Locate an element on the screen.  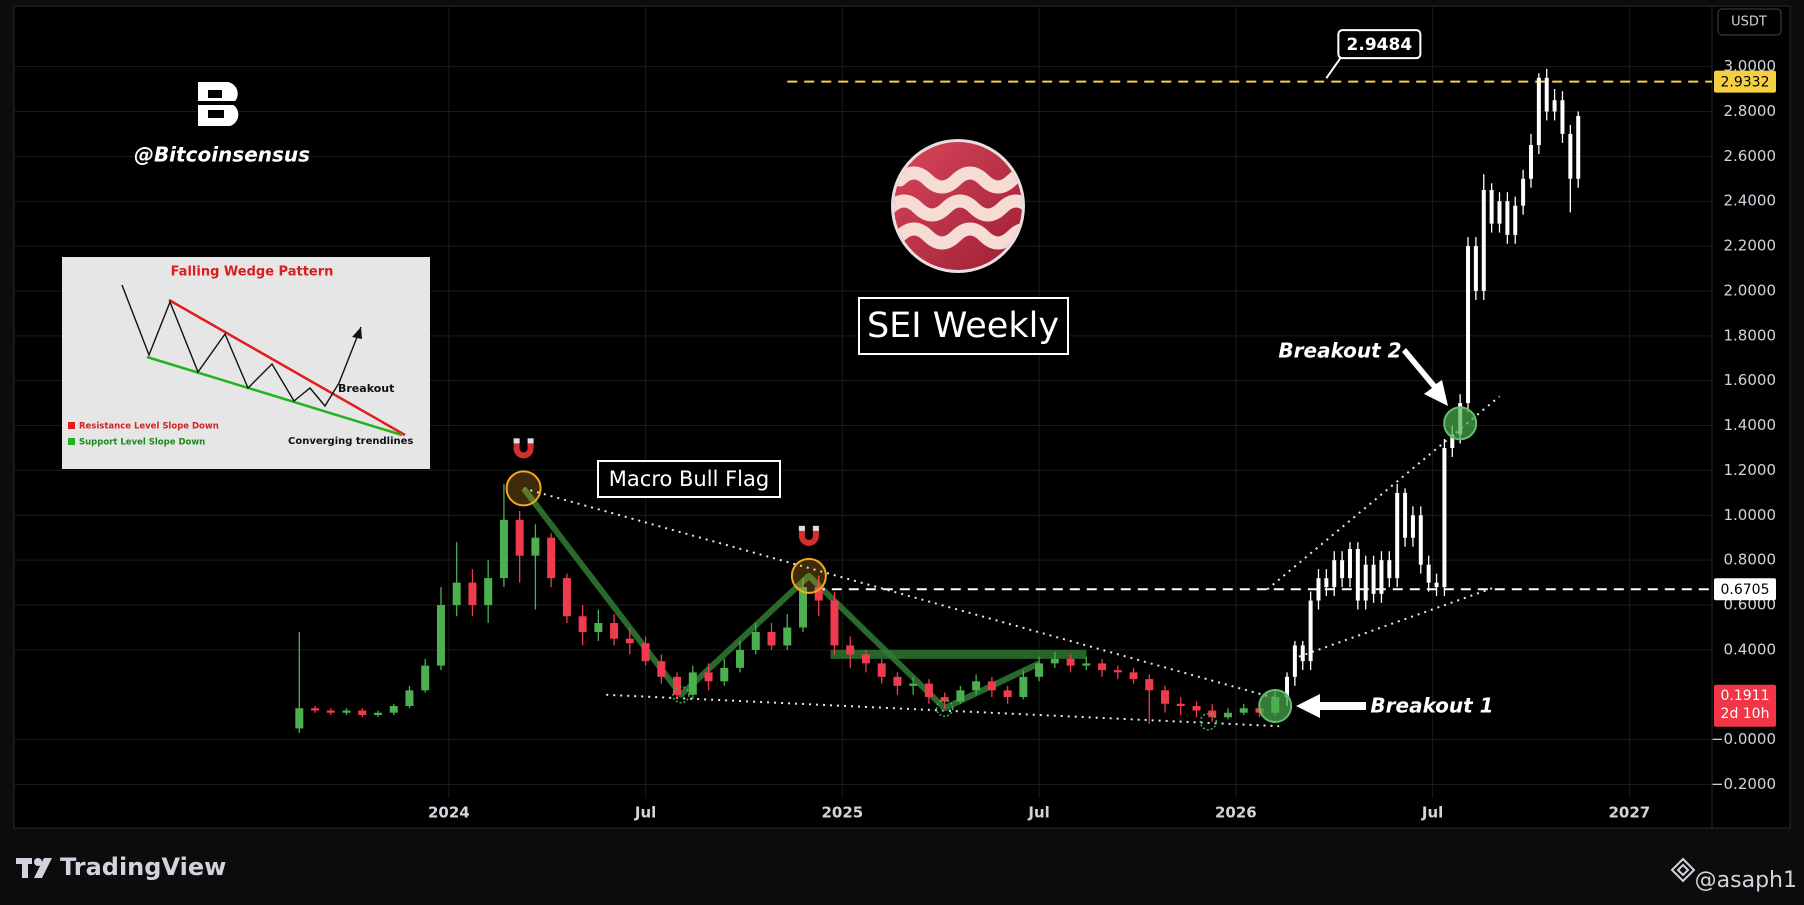
pattern-box is located at coordinates (689, 479).